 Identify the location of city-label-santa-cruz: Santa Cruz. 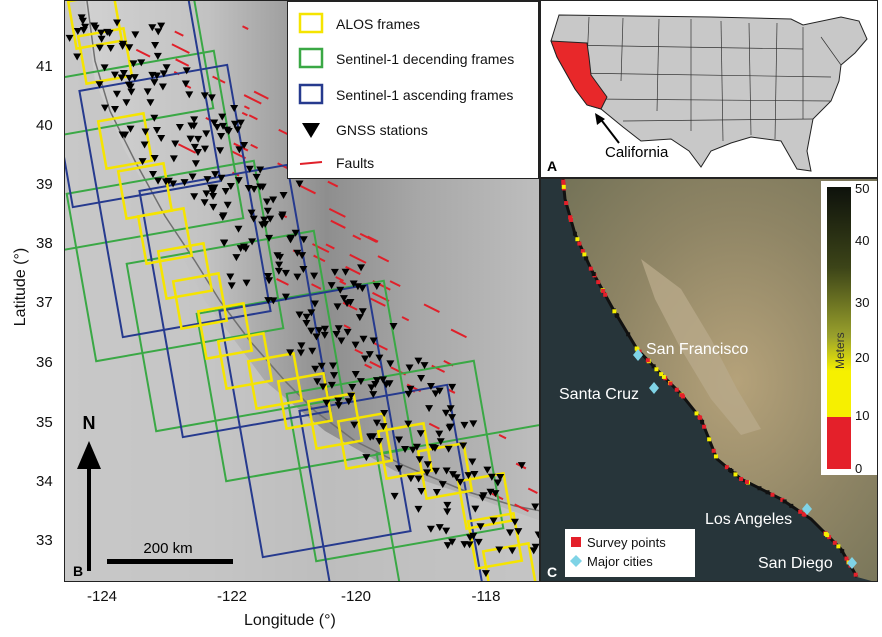
(599, 394).